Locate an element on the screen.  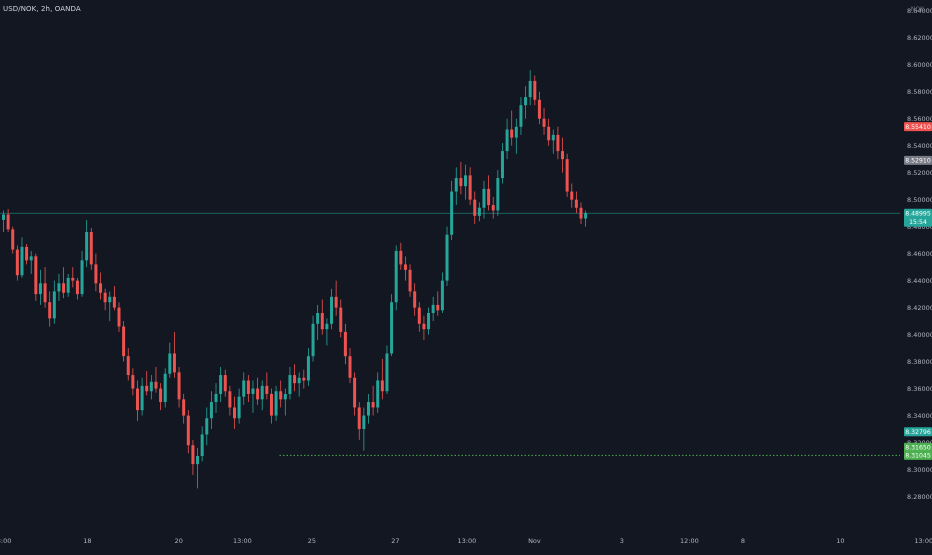
y-tick-label: 8.62000 is located at coordinates (919, 38).